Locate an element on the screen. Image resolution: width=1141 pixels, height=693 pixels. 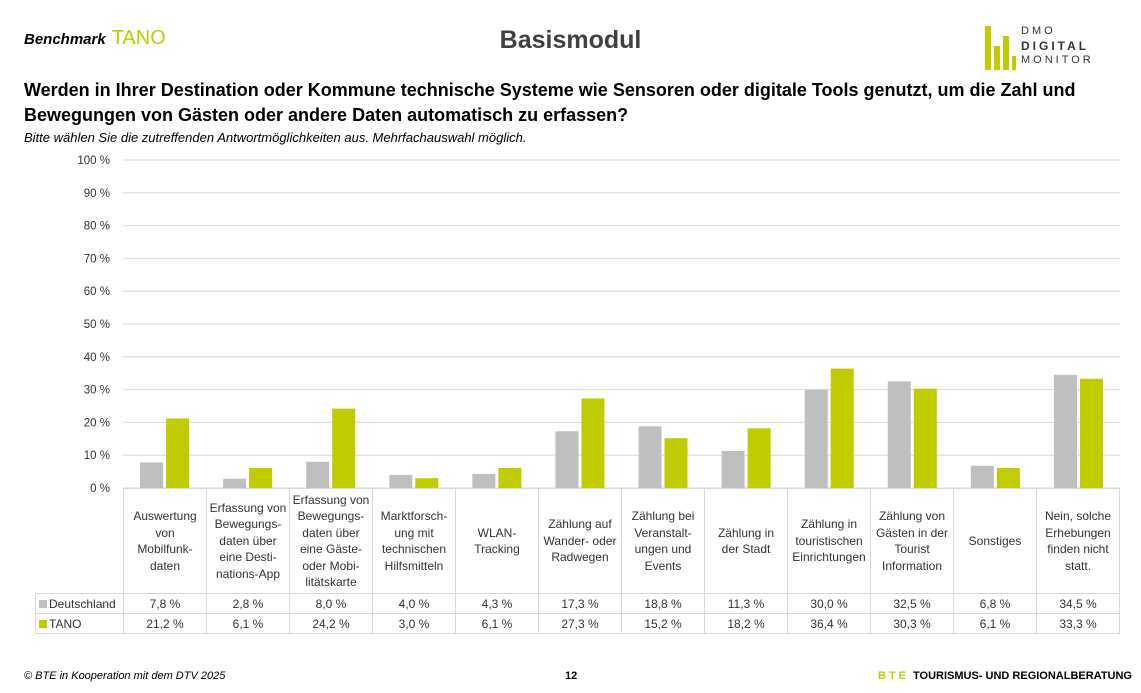
copyright: © BTE in Kooperation mit dem DTV 2025 is located at coordinates (125, 676).